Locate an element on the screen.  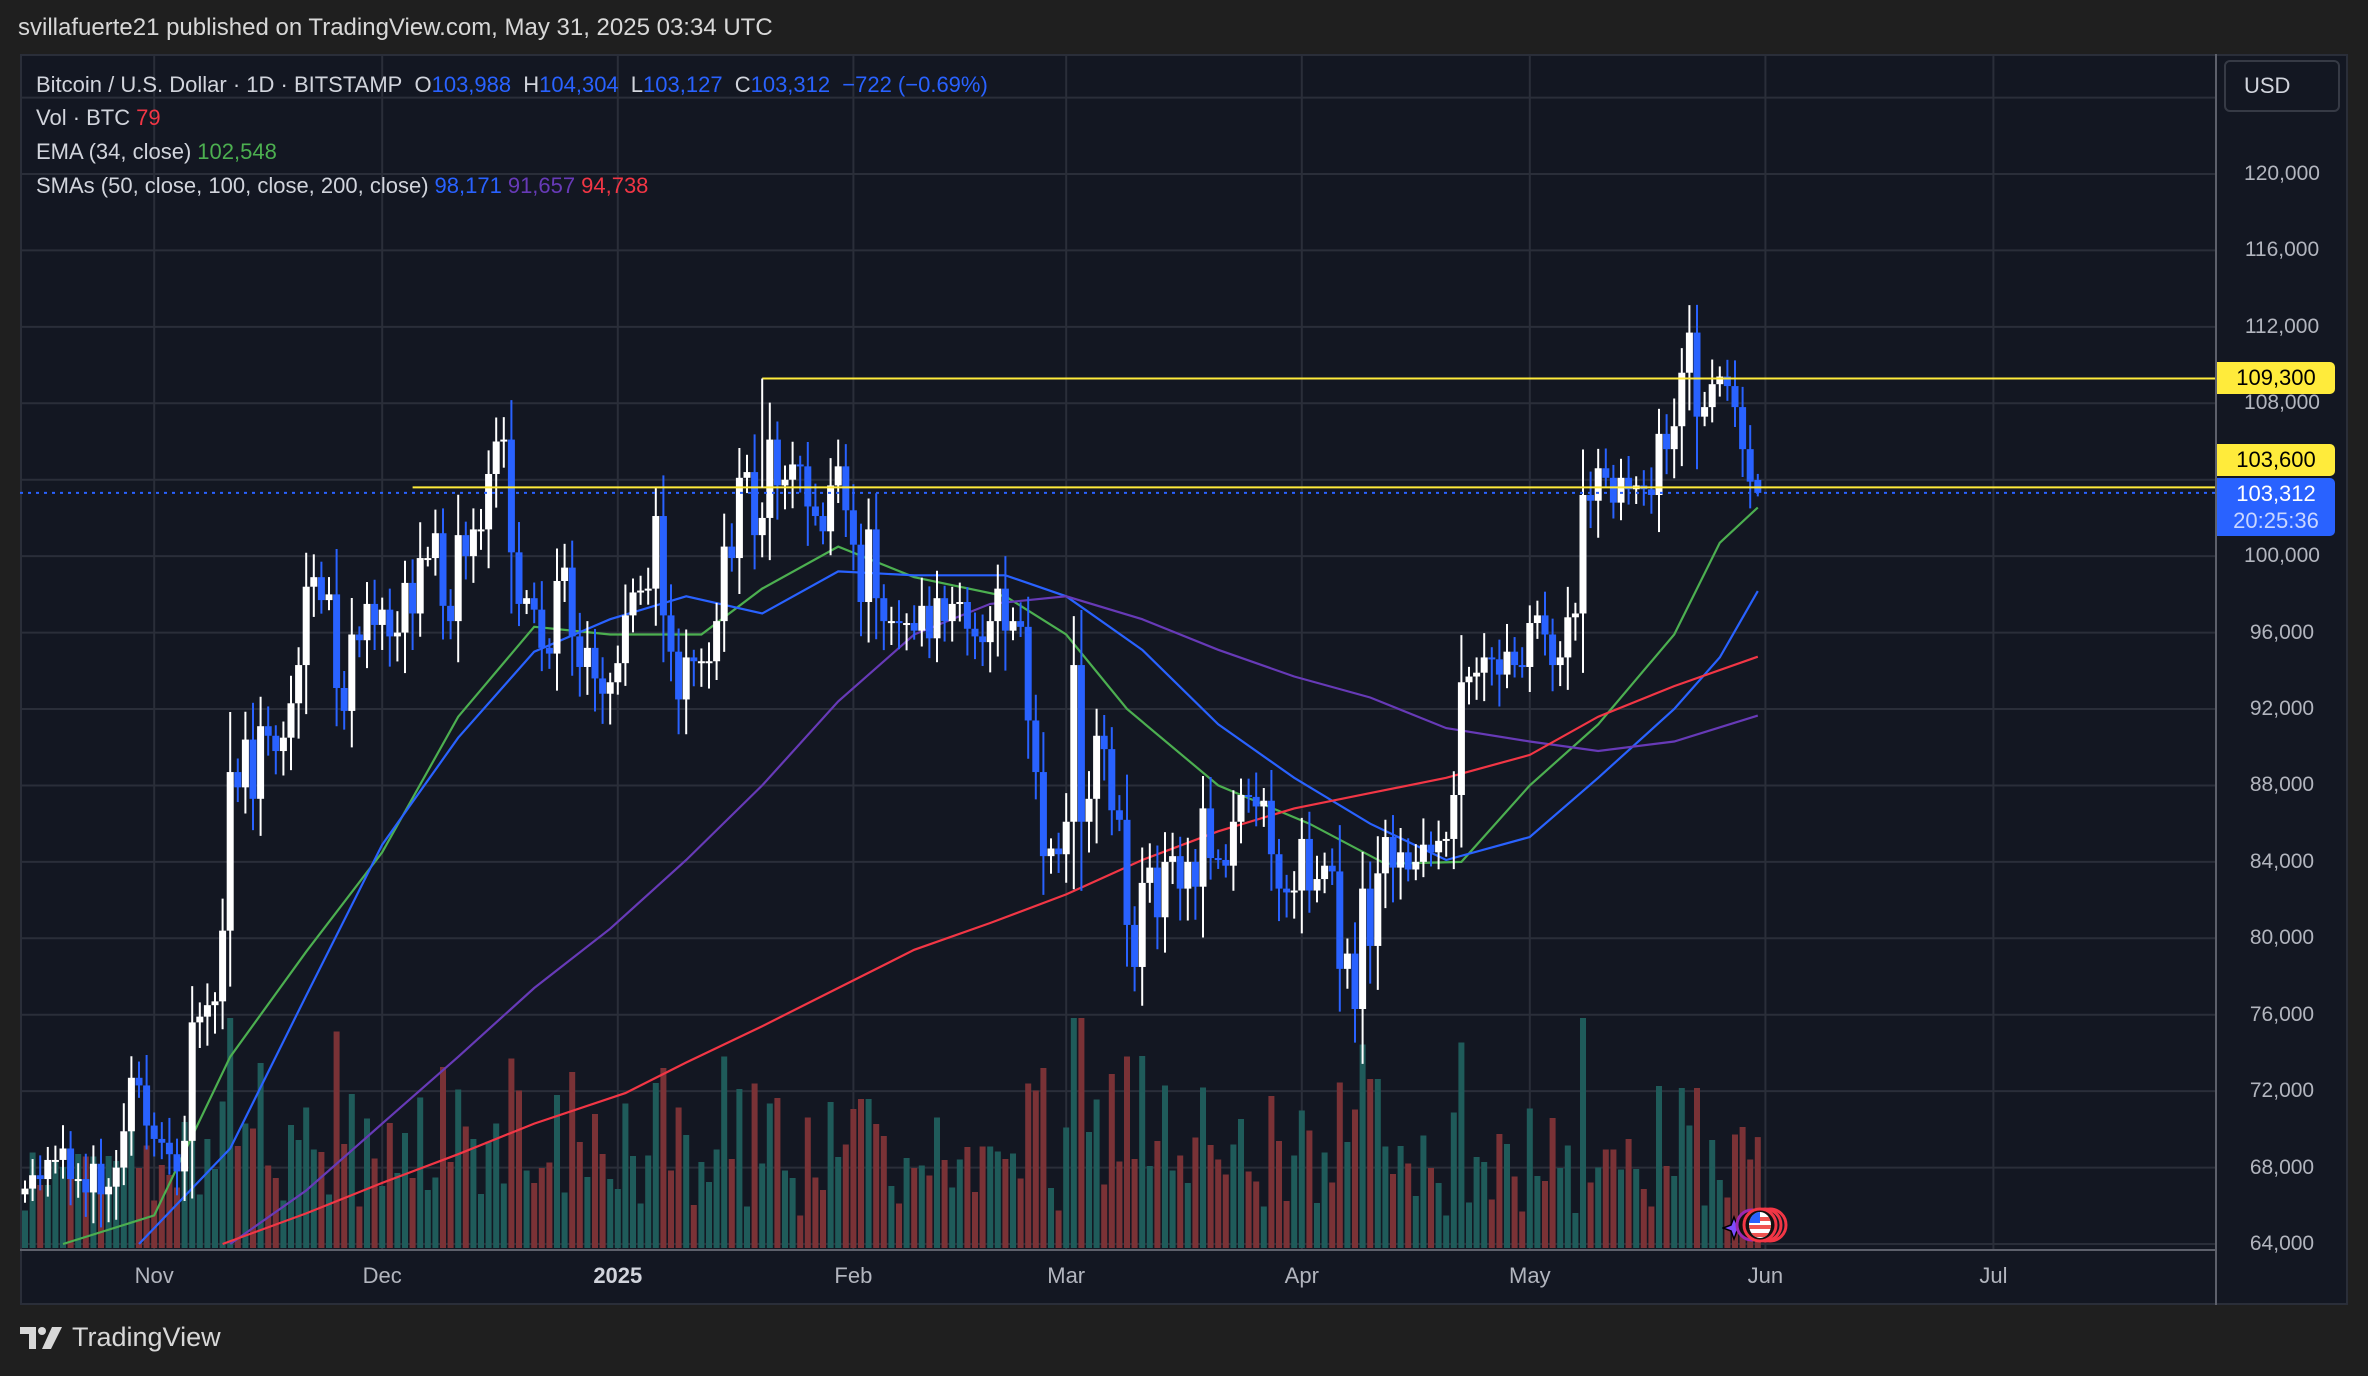
economic-events-marker is located at coordinates (1762, 1225).